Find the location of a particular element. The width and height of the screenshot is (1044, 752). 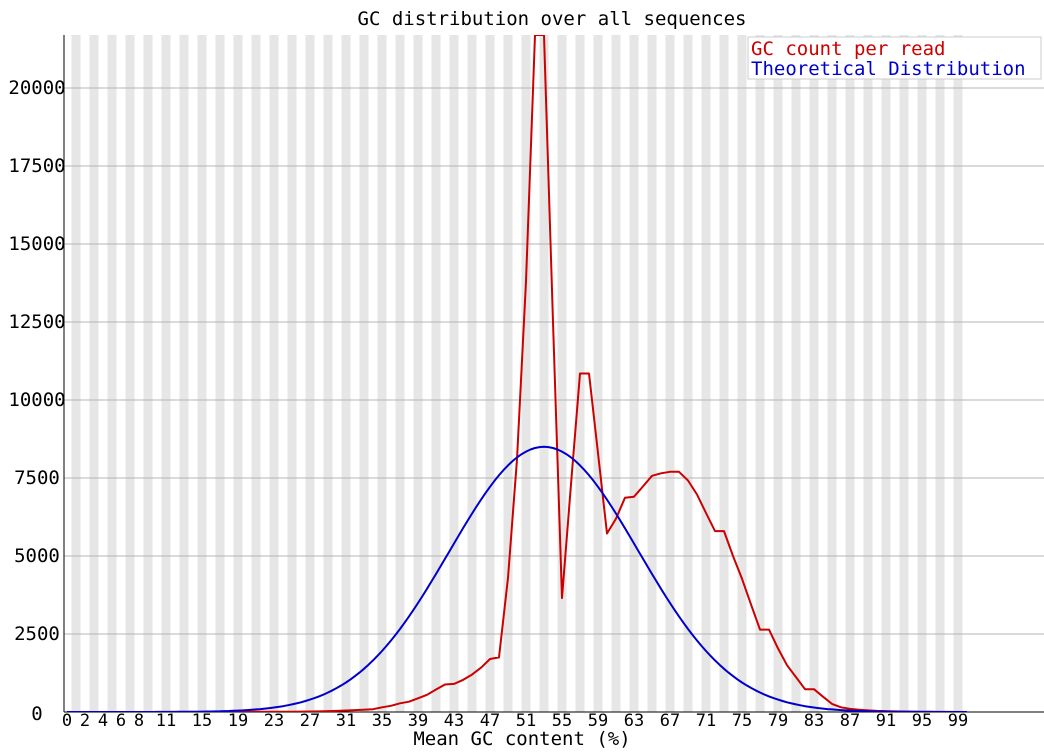

x-tick-label: 99 is located at coordinates (958, 721).